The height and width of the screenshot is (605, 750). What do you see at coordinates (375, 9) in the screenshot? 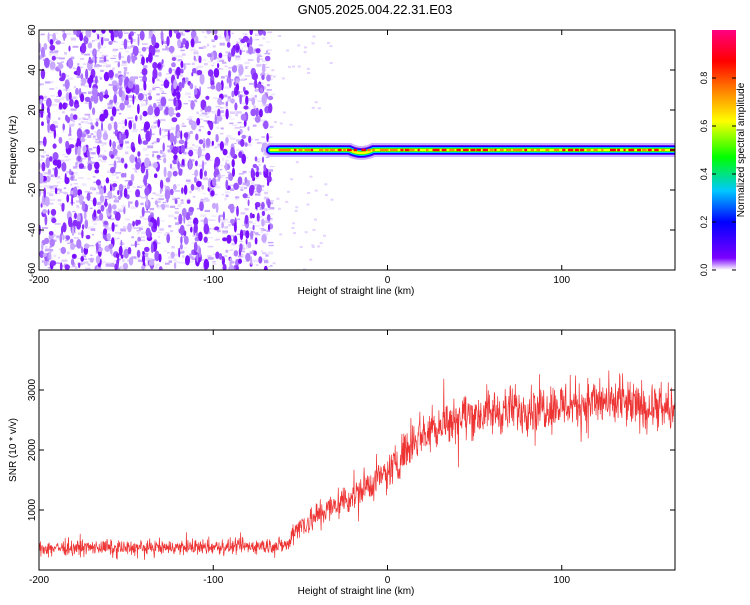
I see `chart-title: GN05.2025.004.22.31.E03` at bounding box center [375, 9].